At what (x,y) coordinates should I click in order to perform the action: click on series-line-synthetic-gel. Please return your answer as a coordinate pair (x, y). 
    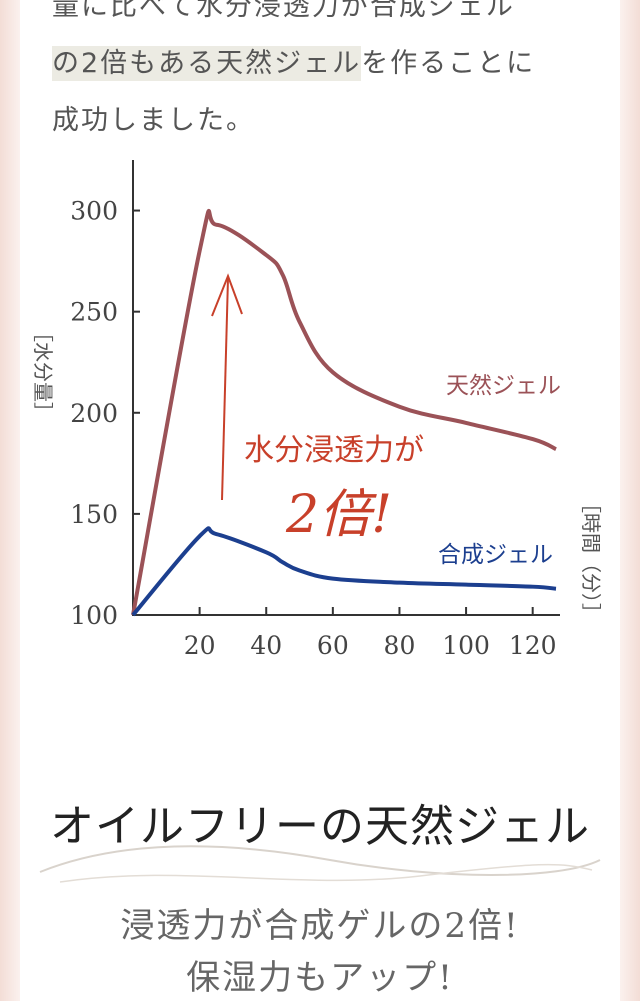
    Looking at the image, I should click on (344, 571).